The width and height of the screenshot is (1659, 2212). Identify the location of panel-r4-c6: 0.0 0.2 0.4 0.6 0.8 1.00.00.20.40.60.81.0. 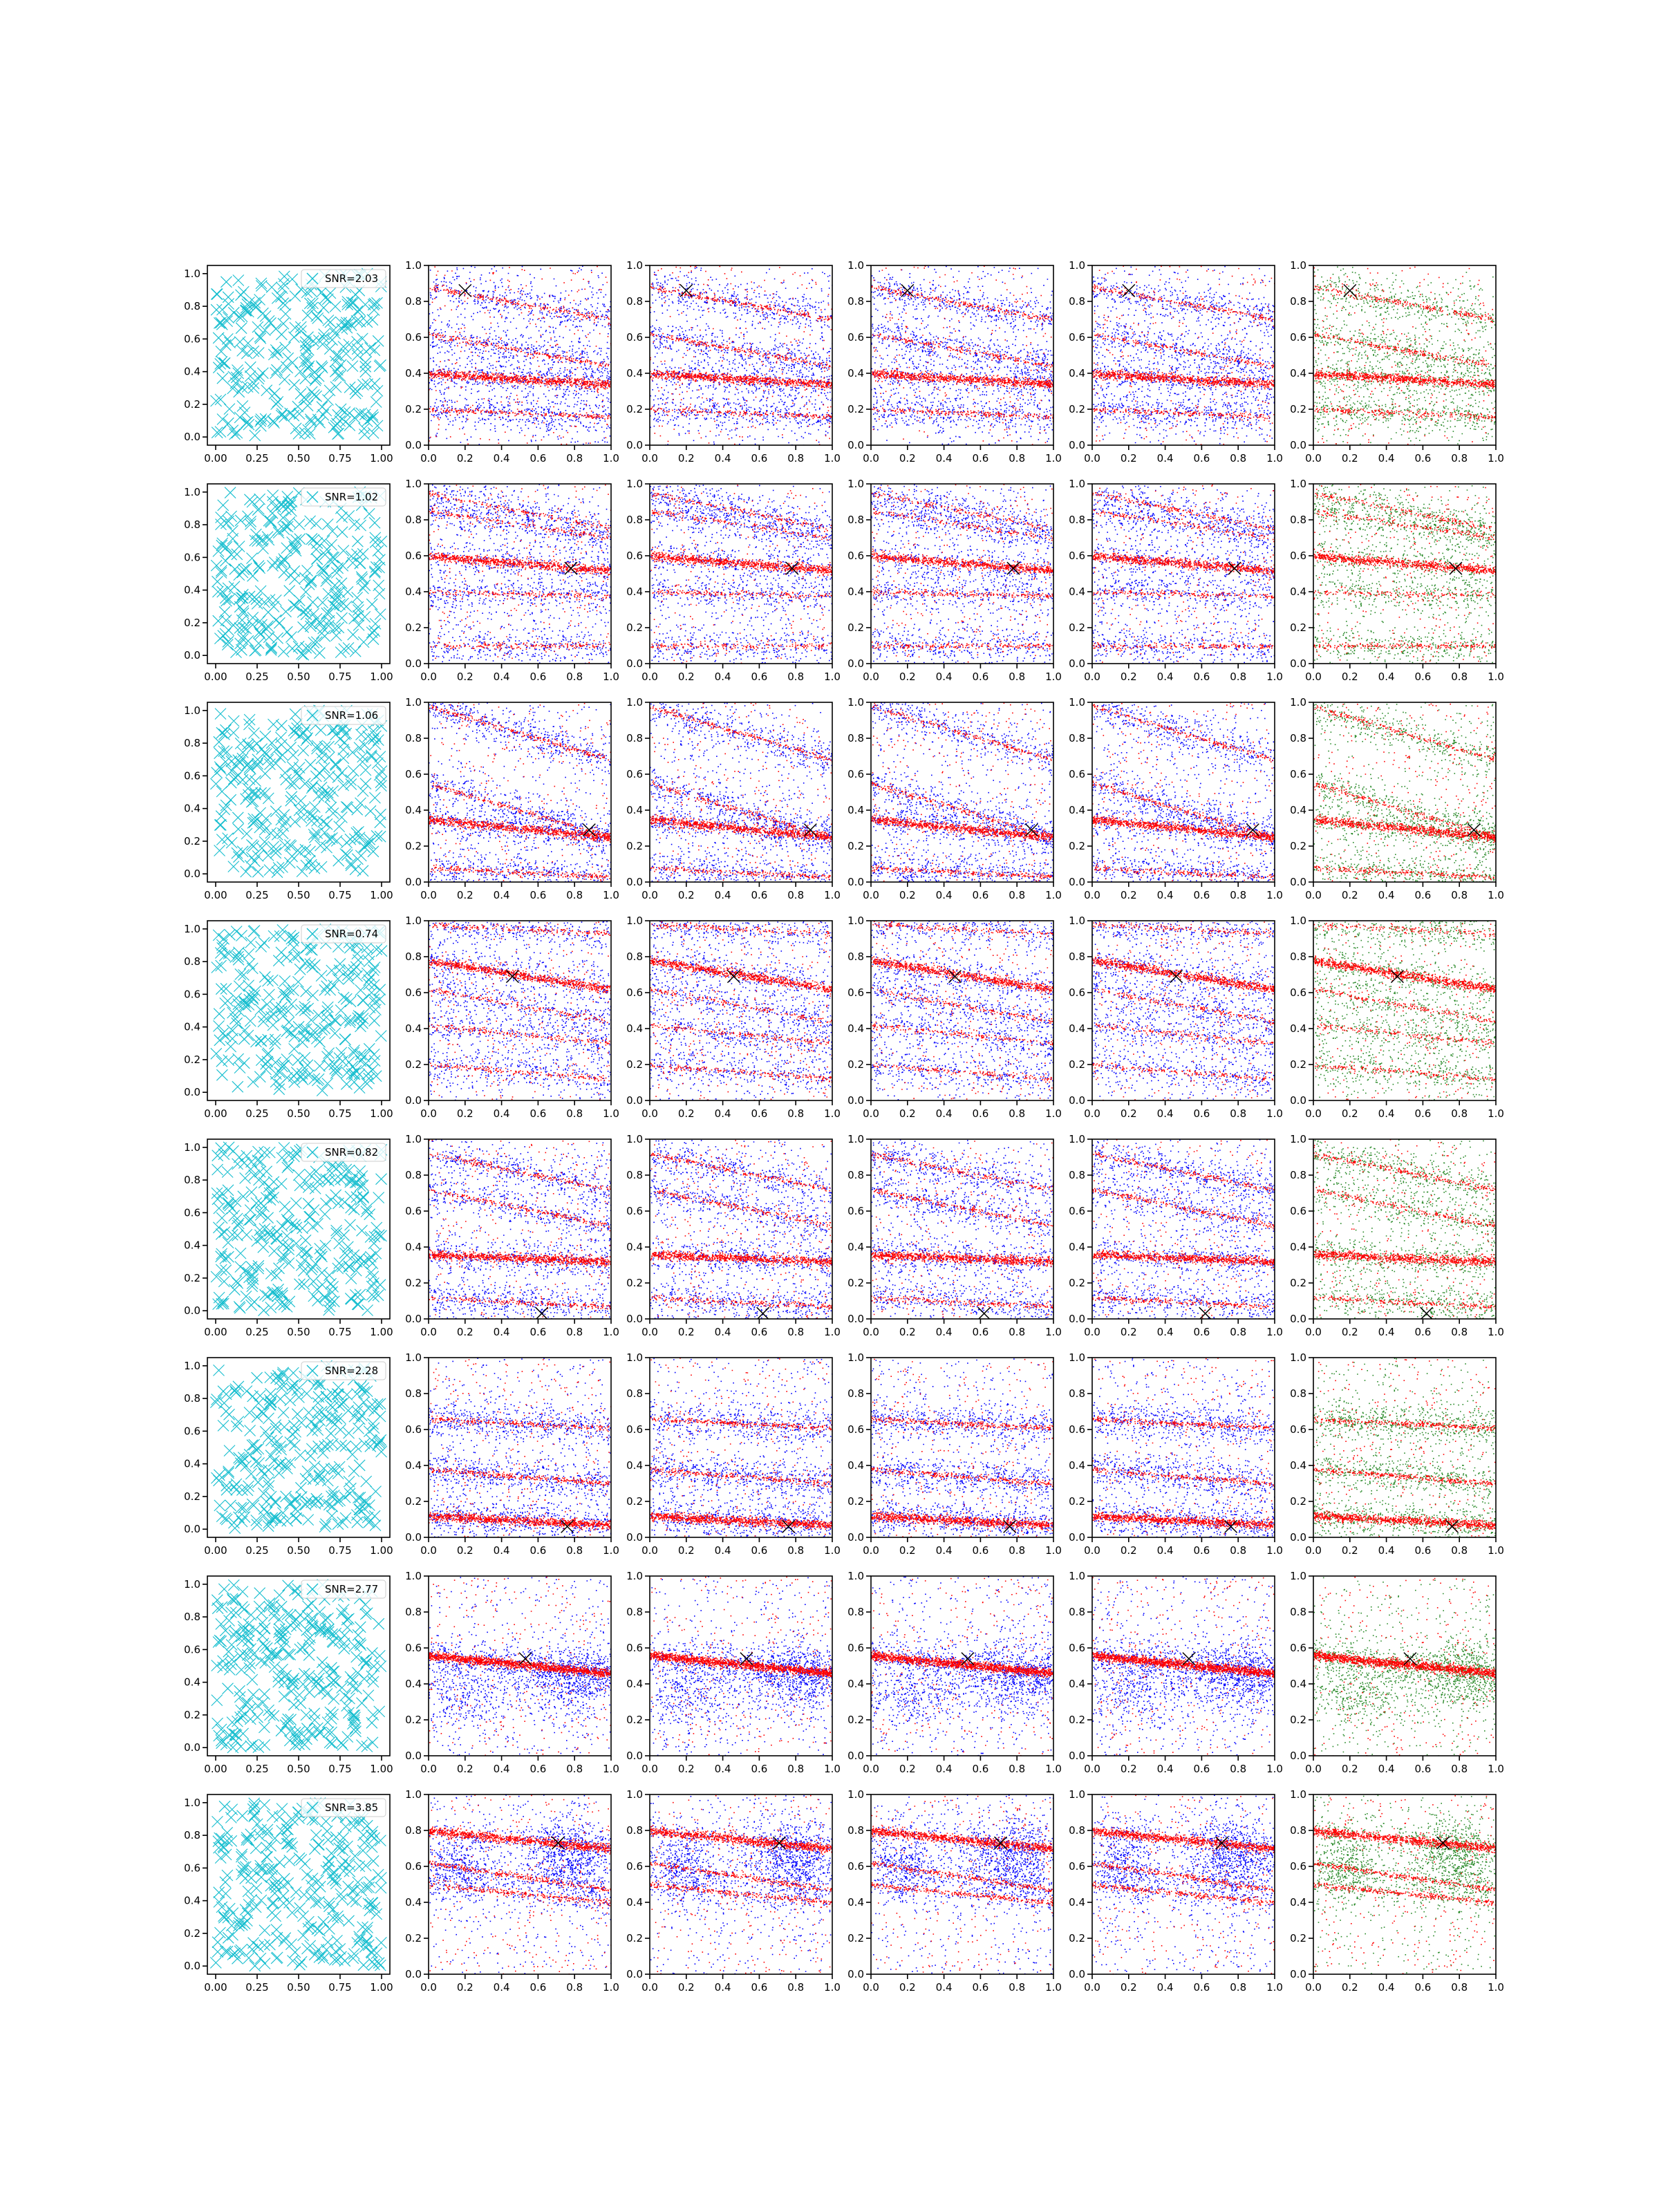
(1397, 1018).